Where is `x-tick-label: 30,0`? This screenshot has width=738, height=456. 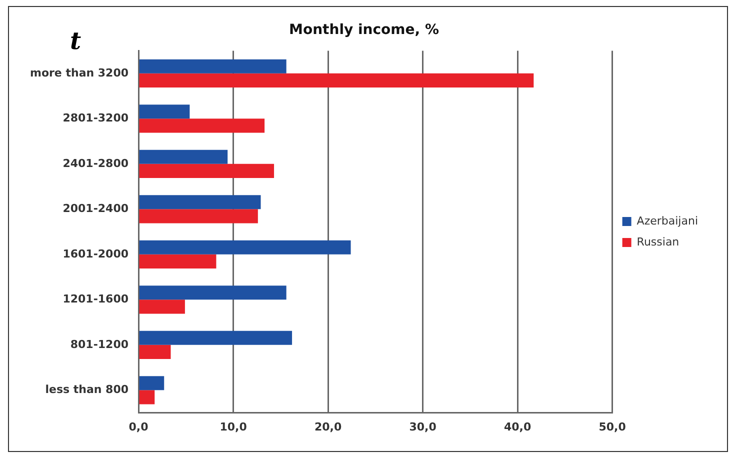
x-tick-label: 30,0 is located at coordinates (423, 427).